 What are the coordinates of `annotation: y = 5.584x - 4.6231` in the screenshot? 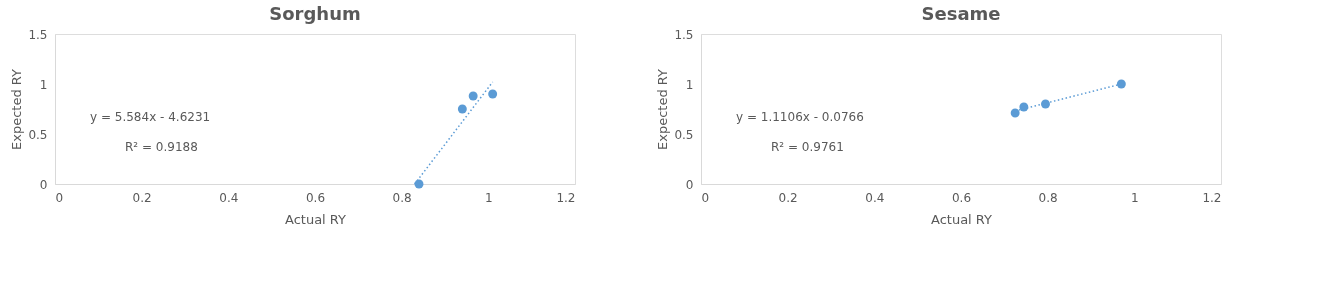 It's located at (150, 116).